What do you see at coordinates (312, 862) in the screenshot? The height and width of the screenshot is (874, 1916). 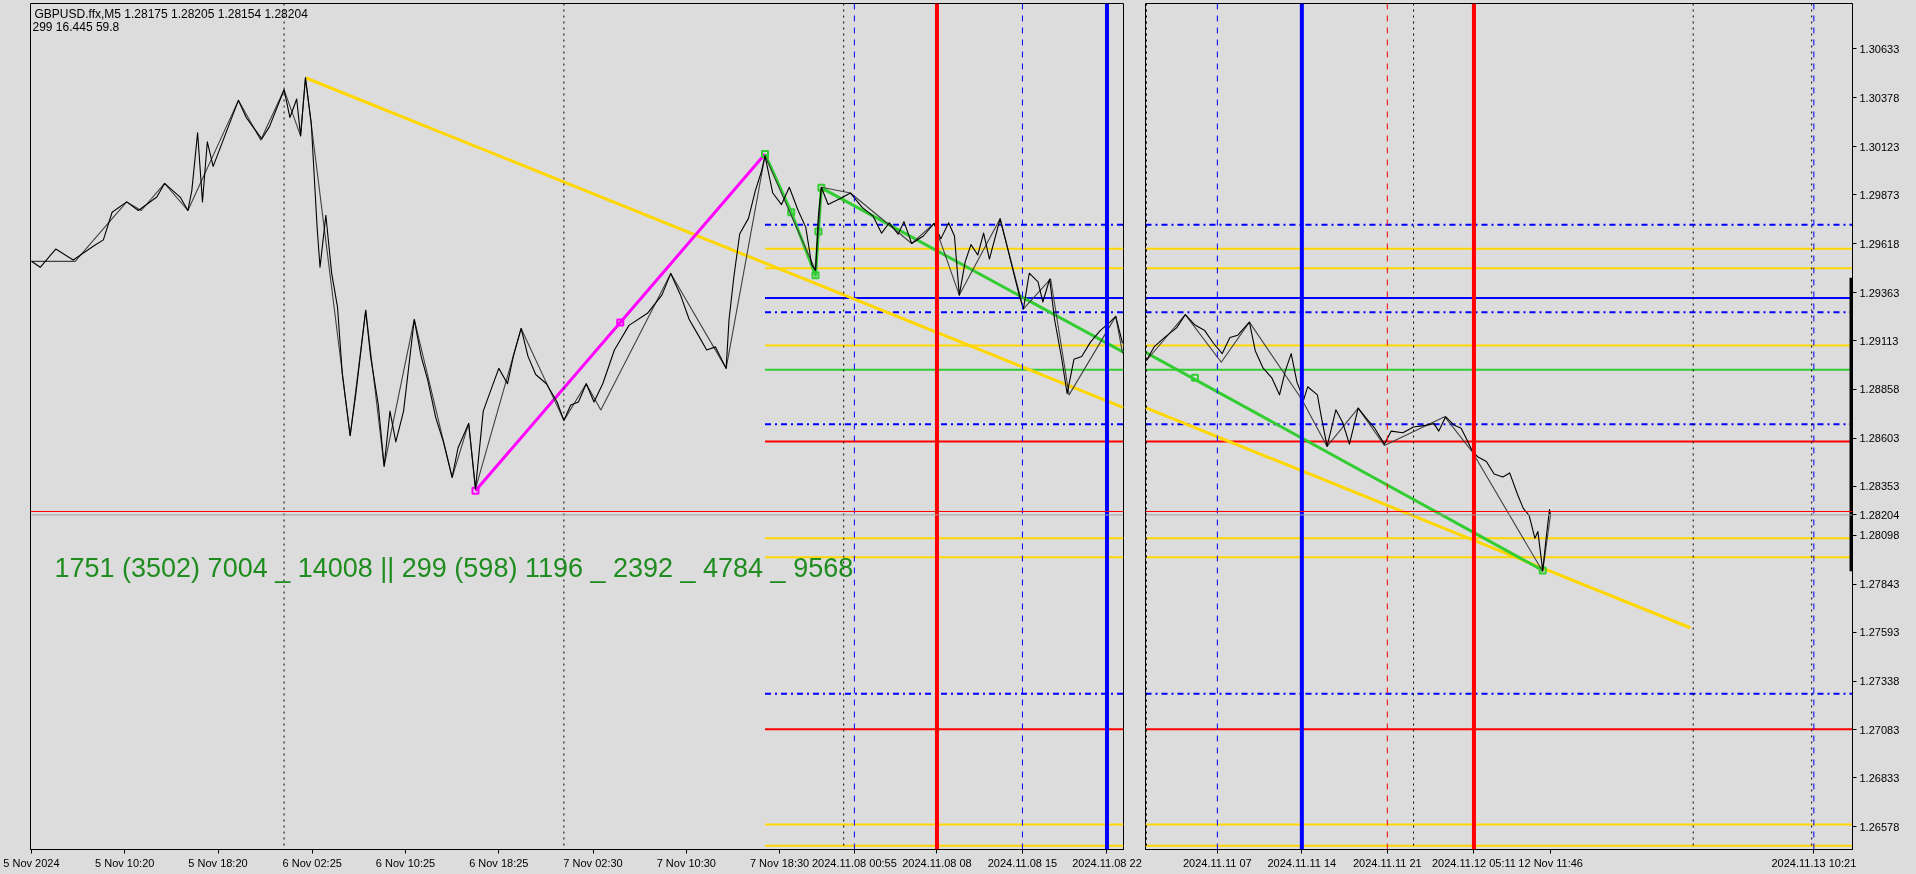 I see `x-tick-label: 6 Nov 02:25` at bounding box center [312, 862].